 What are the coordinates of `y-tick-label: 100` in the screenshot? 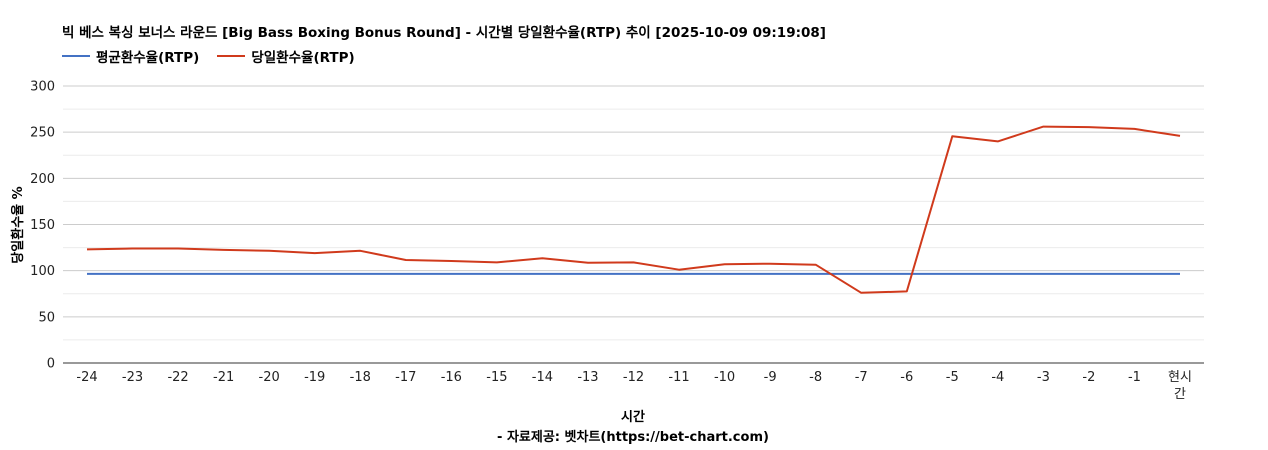 It's located at (42, 271).